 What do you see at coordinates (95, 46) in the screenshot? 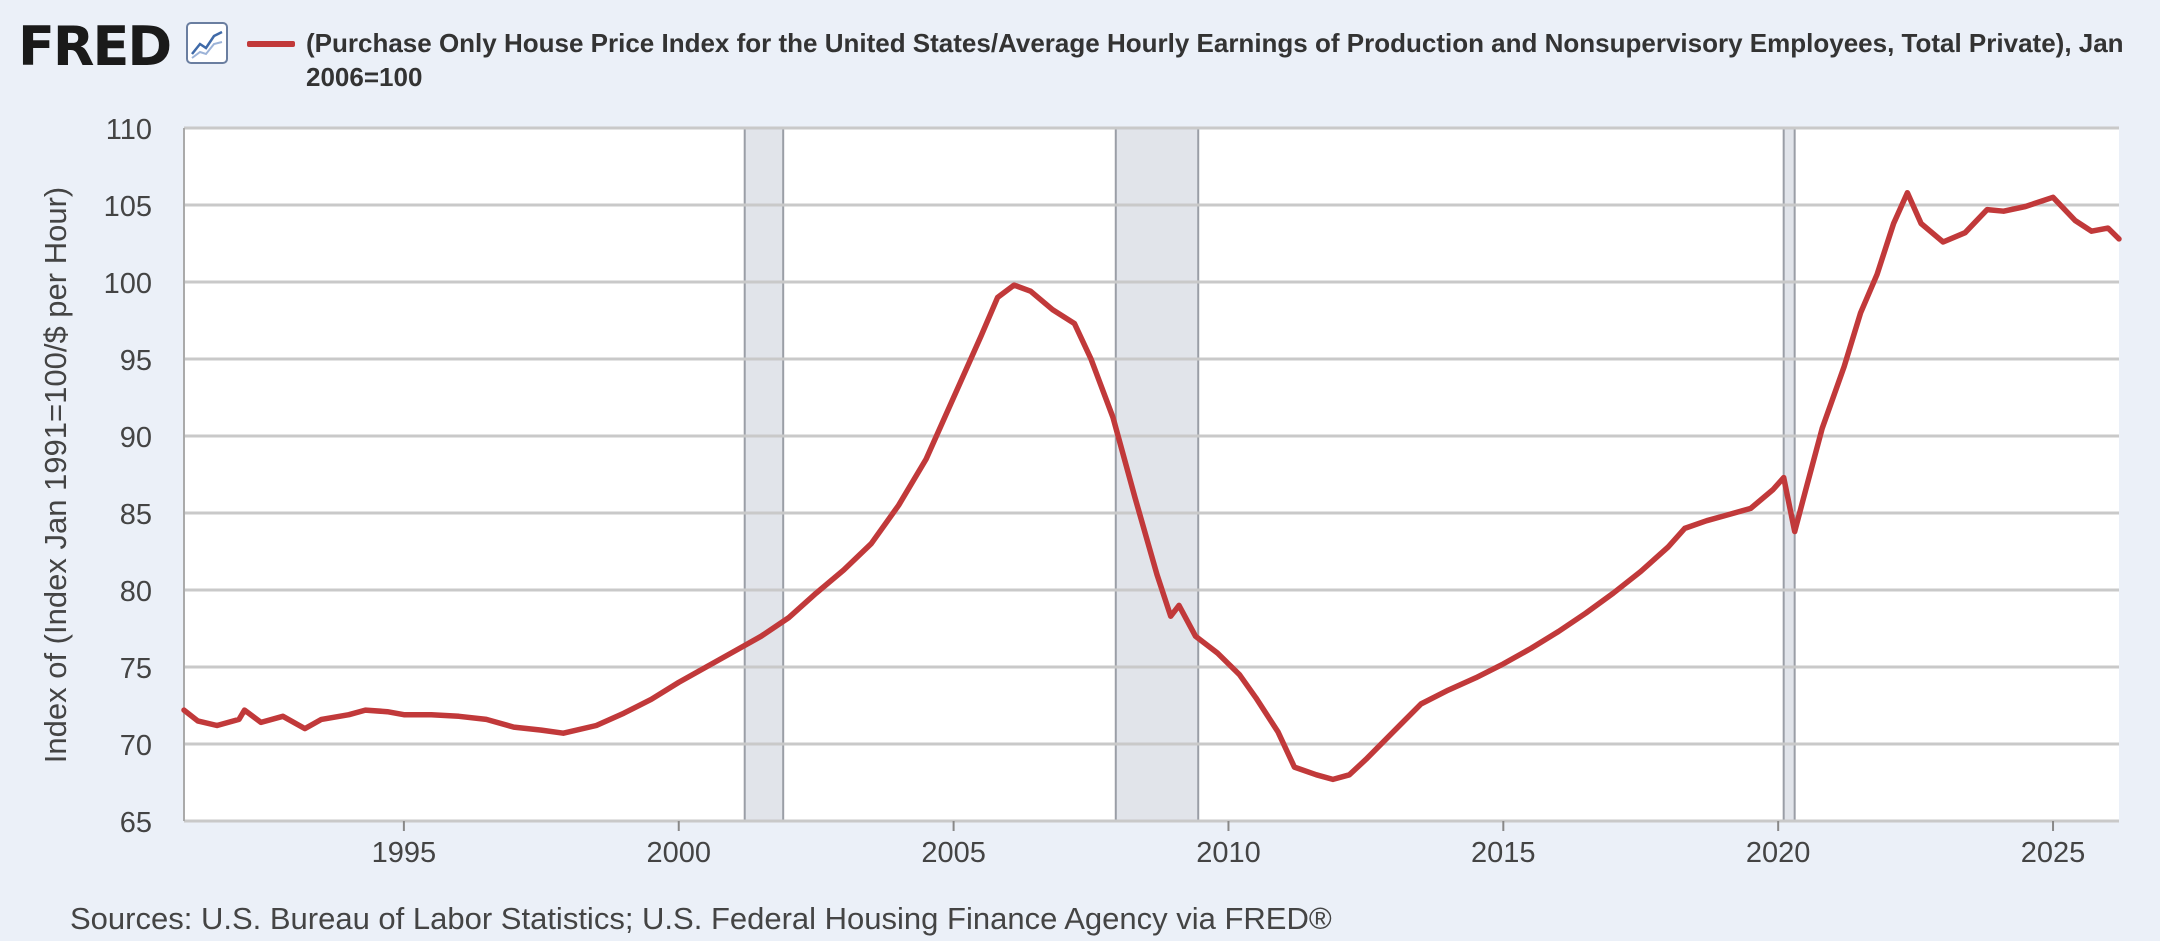
I see `fred-logo: FRED` at bounding box center [95, 46].